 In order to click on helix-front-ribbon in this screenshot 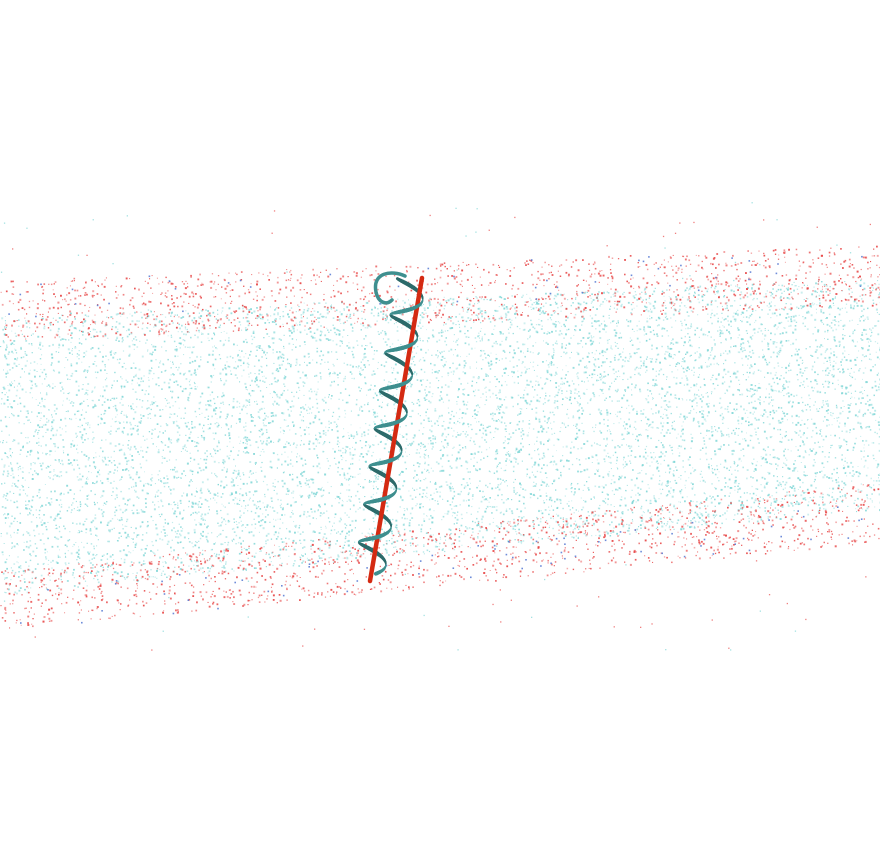, I will do `click(391, 423)`.